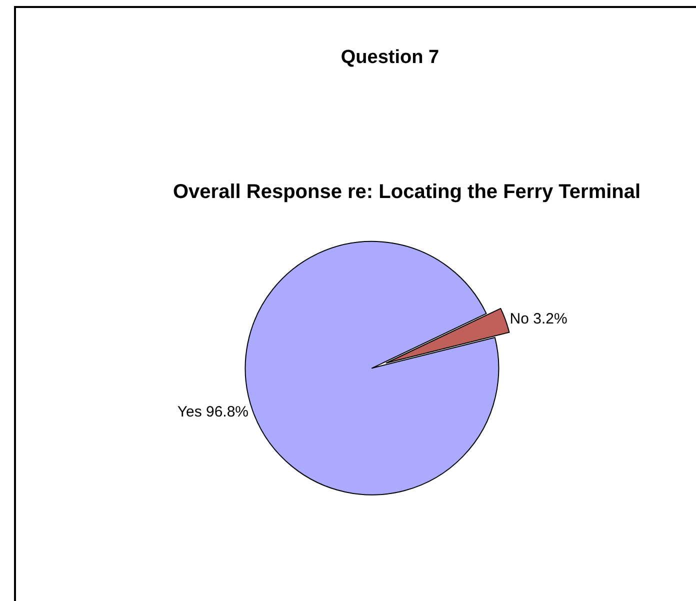 This screenshot has height=601, width=696. What do you see at coordinates (213, 411) in the screenshot?
I see `slice-label: Yes 96.8%` at bounding box center [213, 411].